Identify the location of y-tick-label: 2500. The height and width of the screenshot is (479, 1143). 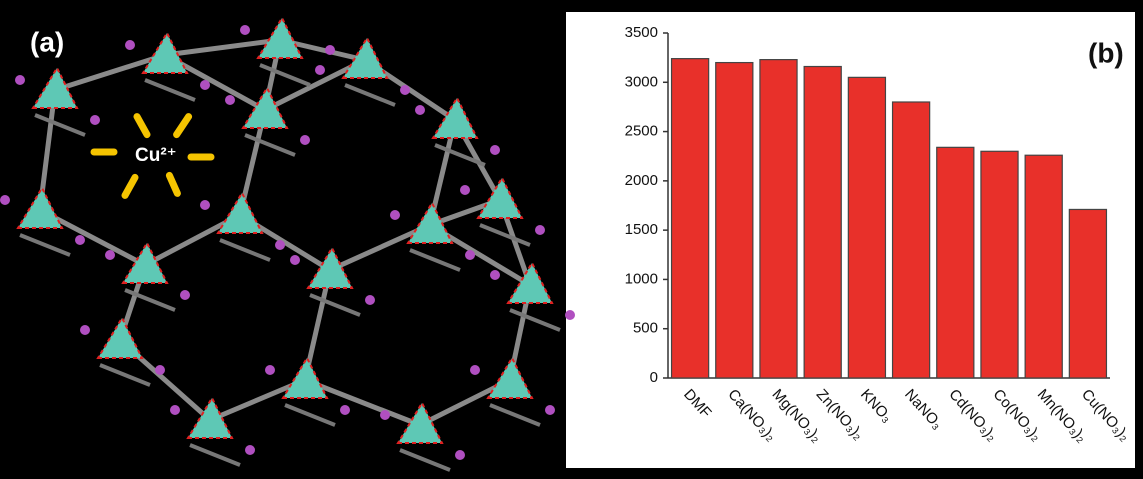
(641, 131).